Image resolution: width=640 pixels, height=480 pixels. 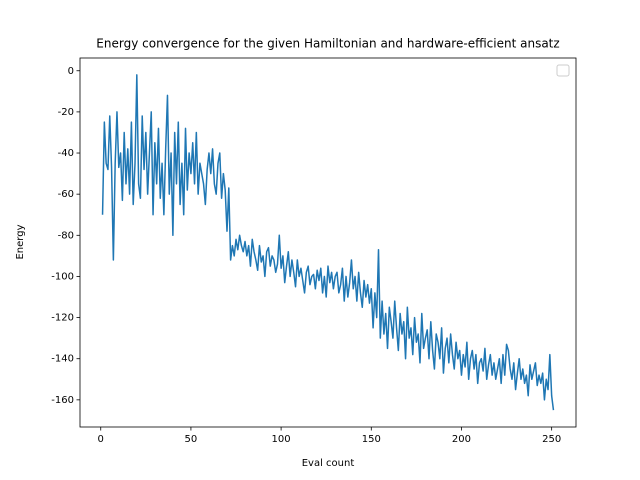 What do you see at coordinates (371, 439) in the screenshot?
I see `x-tick-label: 150` at bounding box center [371, 439].